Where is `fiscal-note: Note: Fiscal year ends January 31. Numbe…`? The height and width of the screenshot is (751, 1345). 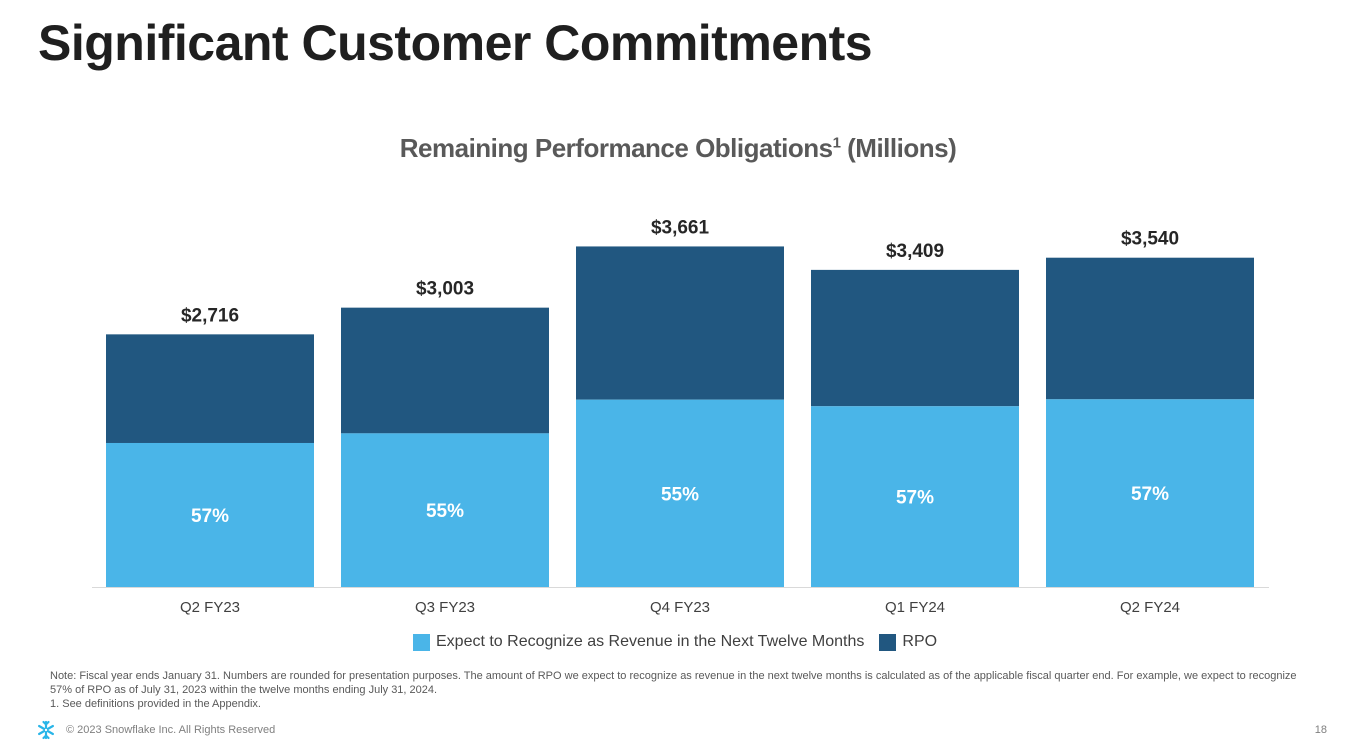
fiscal-note: Note: Fiscal year ends January 31. Numbe… is located at coordinates (673, 683).